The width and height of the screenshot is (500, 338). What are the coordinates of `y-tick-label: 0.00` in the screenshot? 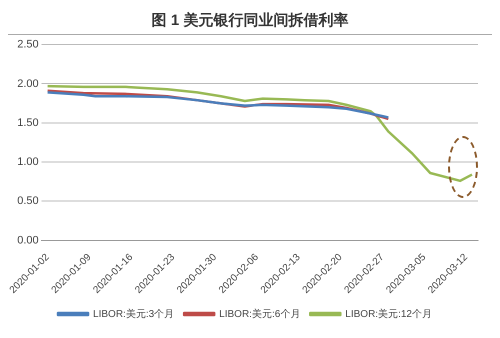 It's located at (28, 240).